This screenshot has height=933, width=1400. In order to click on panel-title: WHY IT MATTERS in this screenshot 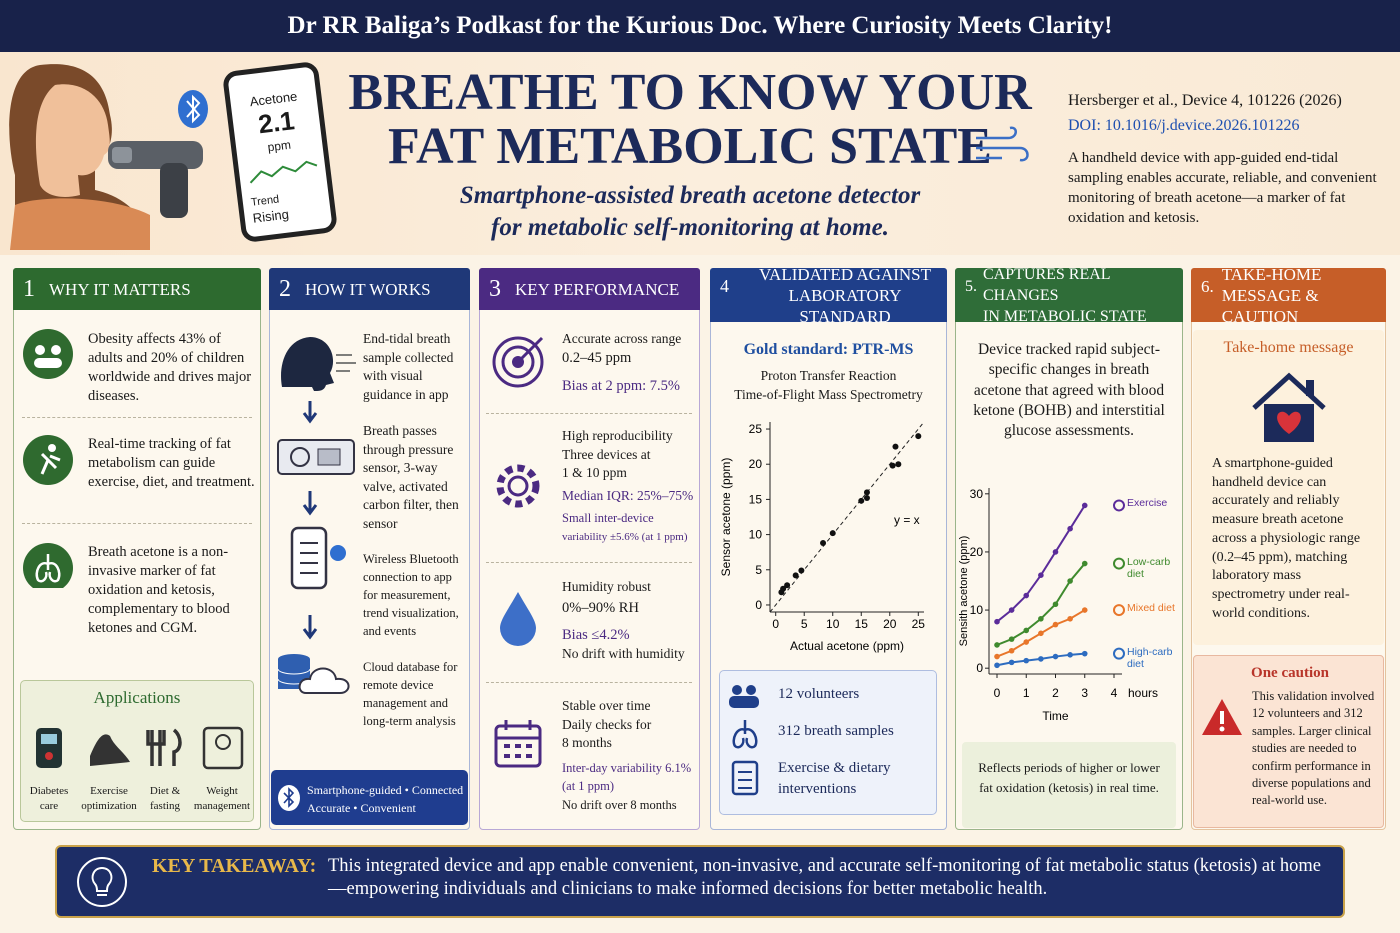, I will do `click(120, 289)`.